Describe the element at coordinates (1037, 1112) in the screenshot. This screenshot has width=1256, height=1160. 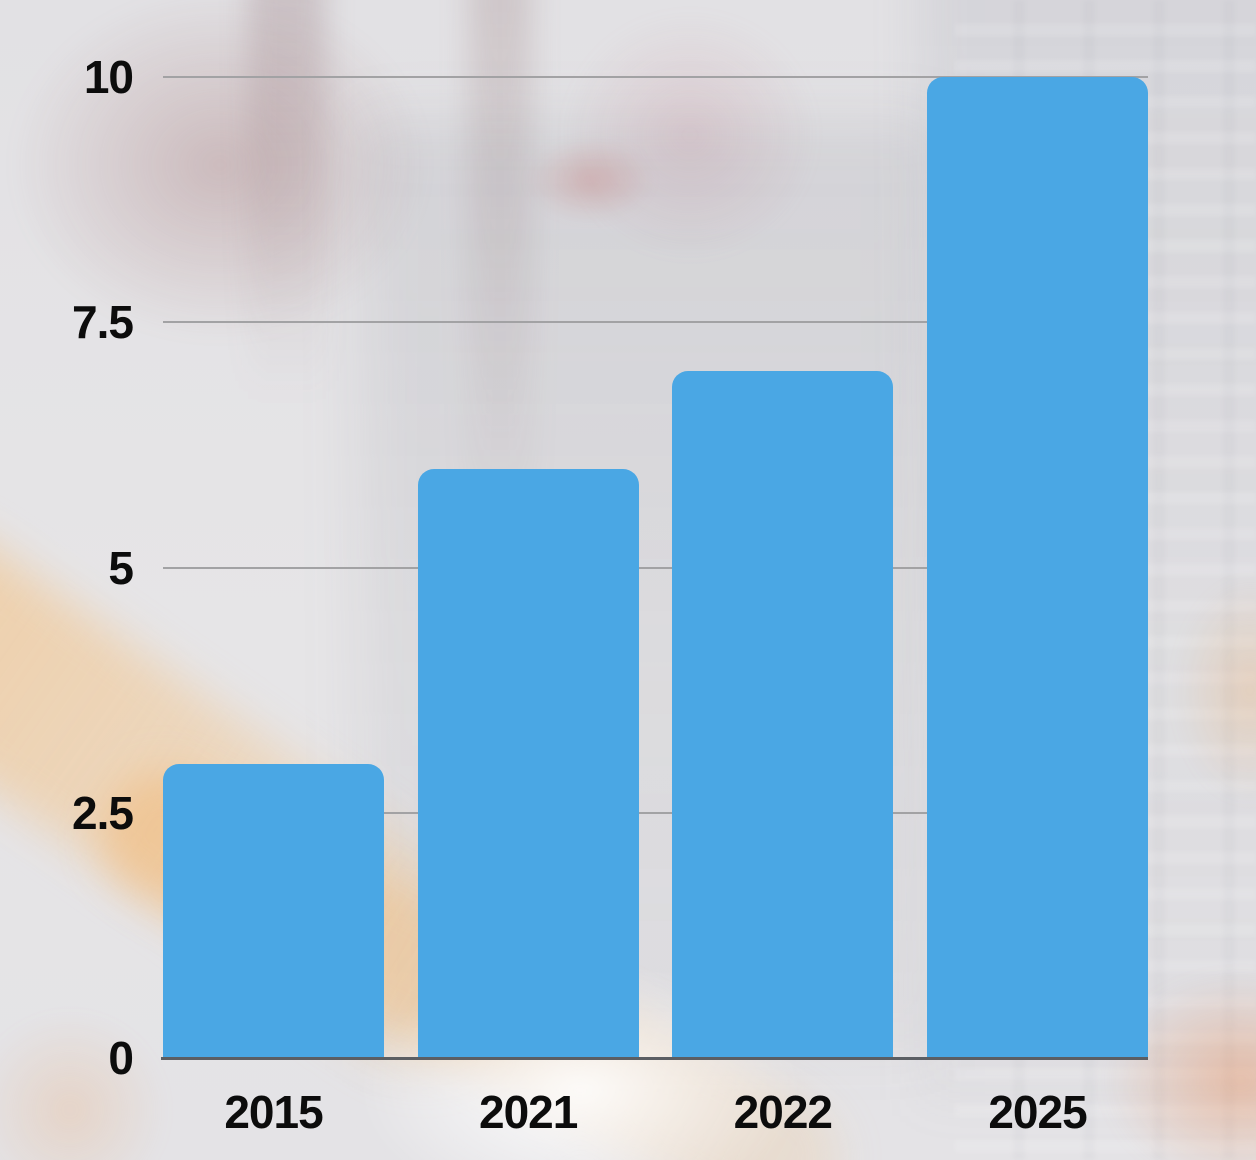
I see `x-tick-label-2025: 2025` at that location.